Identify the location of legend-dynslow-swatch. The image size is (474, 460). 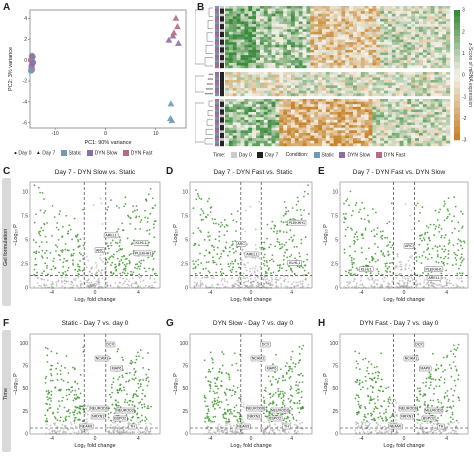
(89, 153).